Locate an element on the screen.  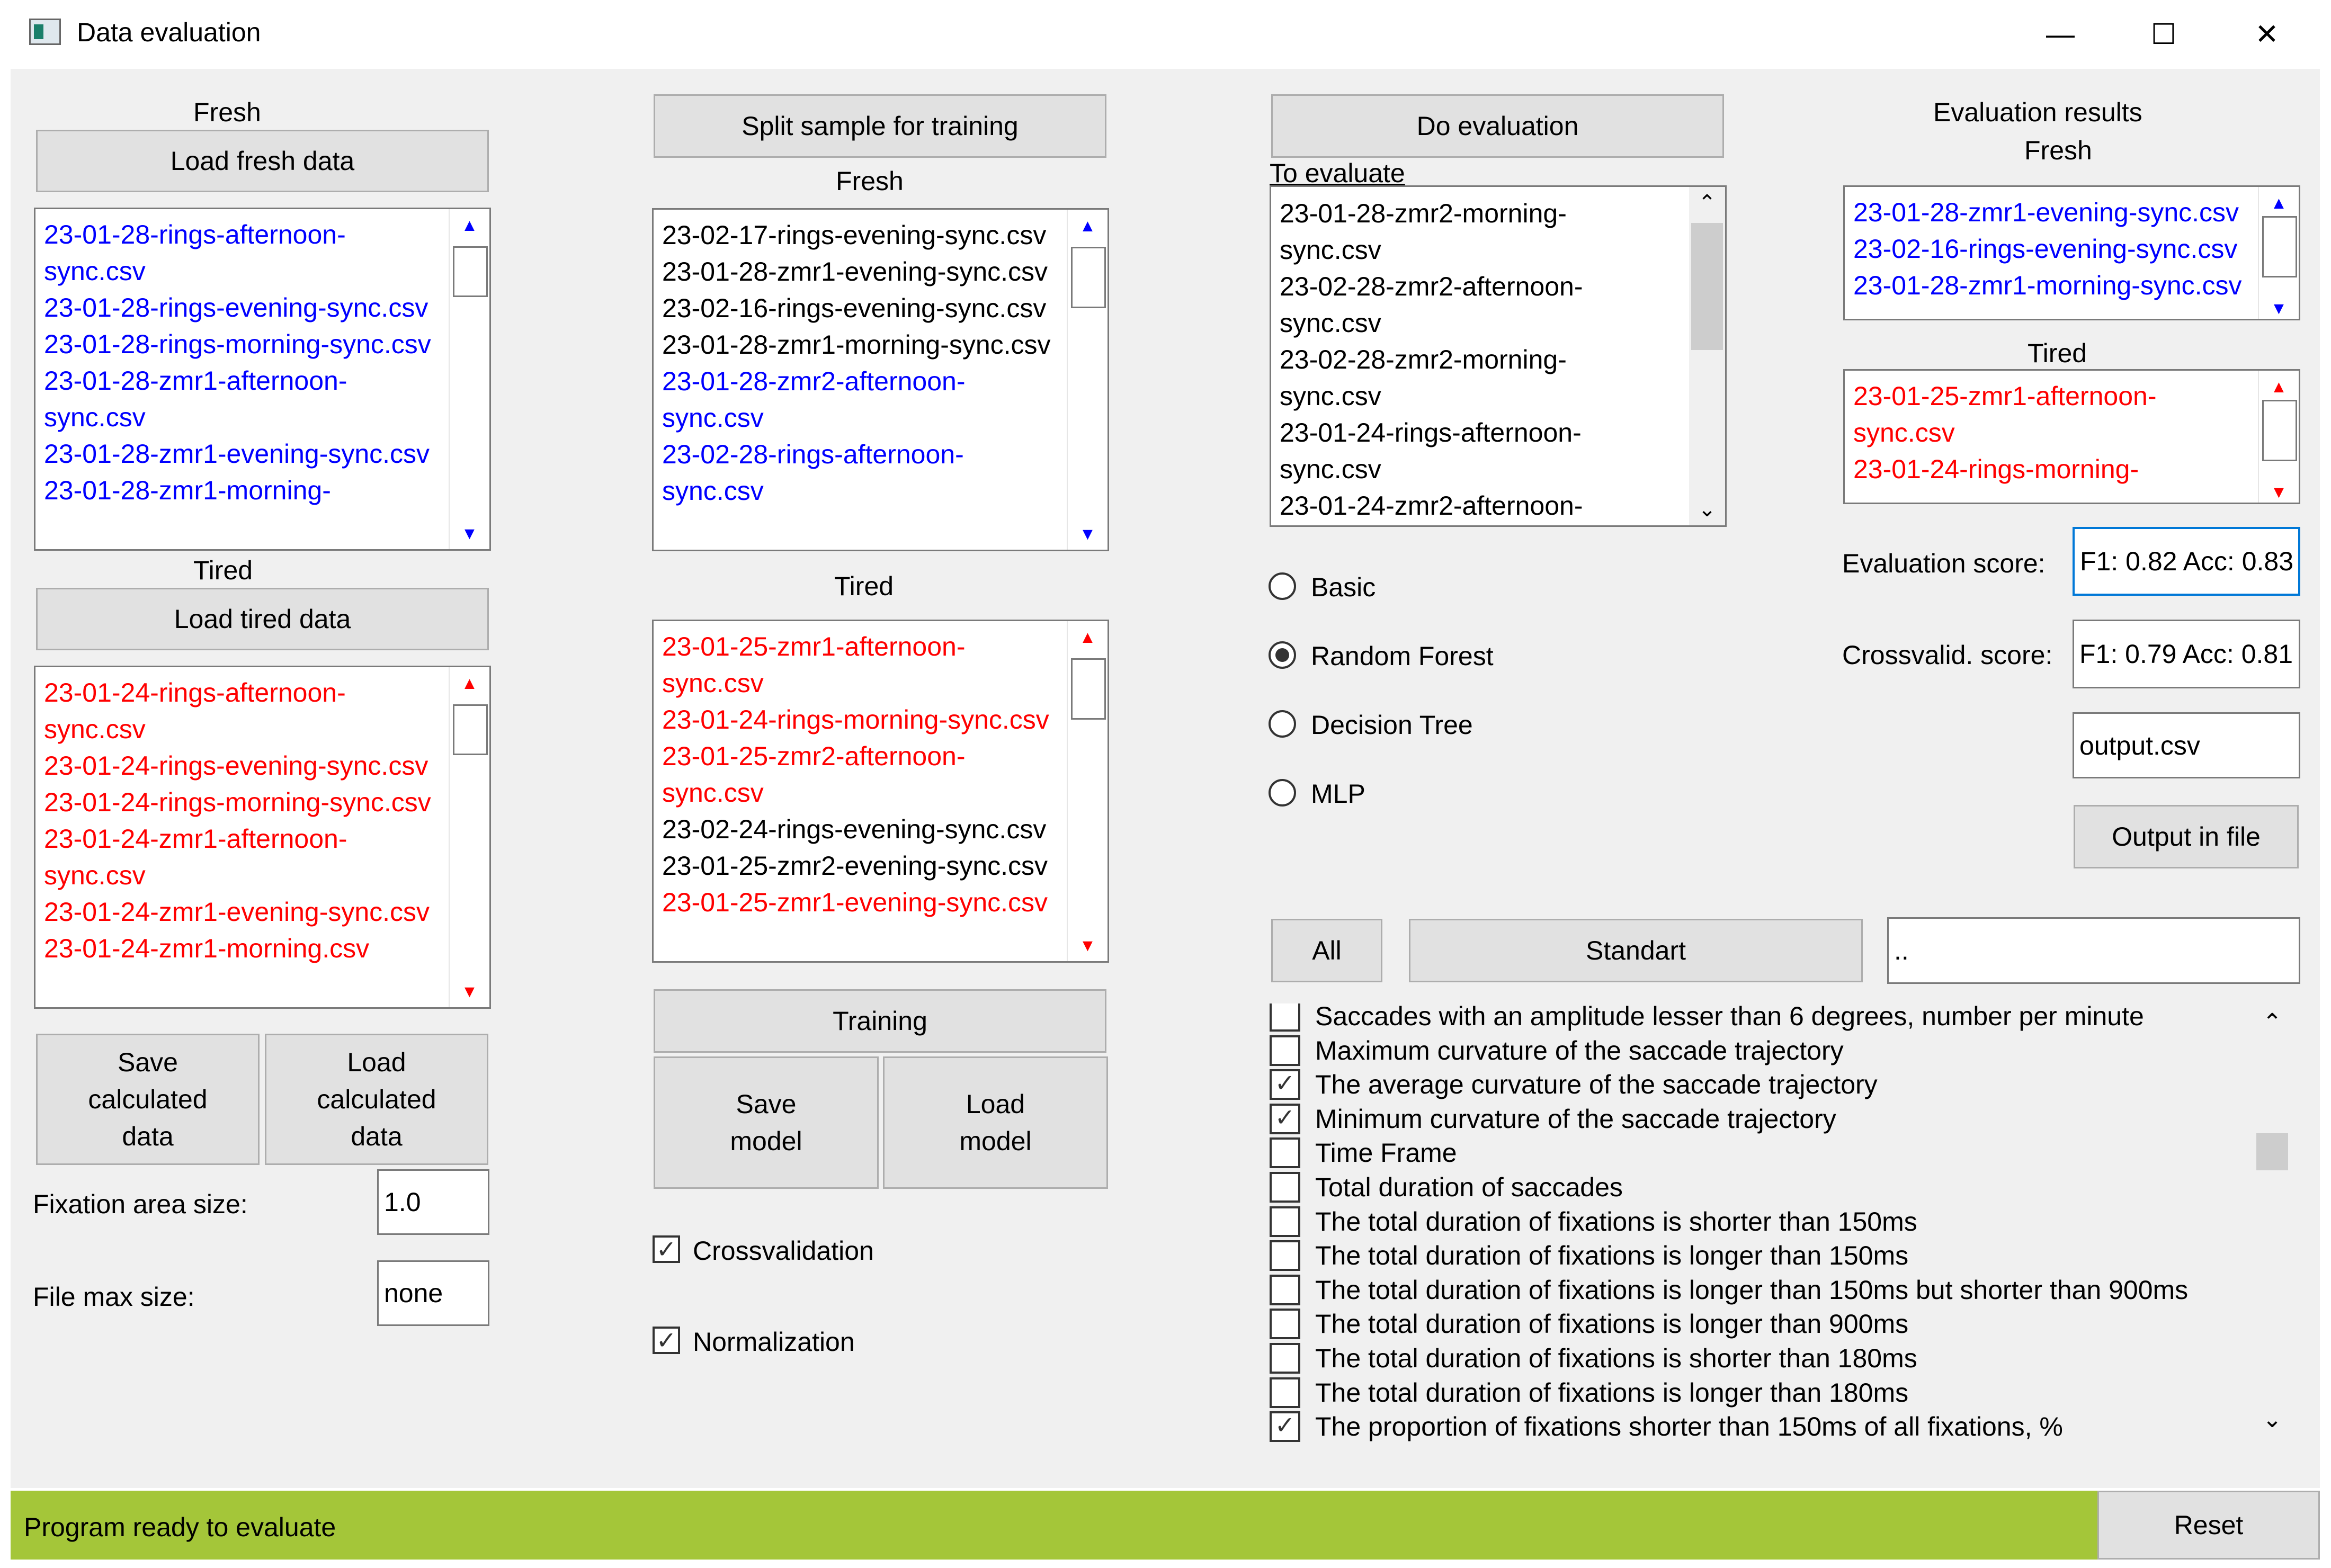
fresh-files-scrollbar: ▲ ▼ is located at coordinates (469, 379).